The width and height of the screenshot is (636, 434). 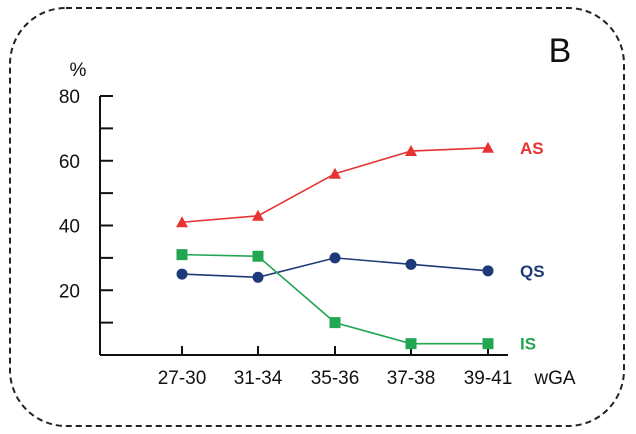 What do you see at coordinates (69, 97) in the screenshot?
I see `y-tick-label: 80` at bounding box center [69, 97].